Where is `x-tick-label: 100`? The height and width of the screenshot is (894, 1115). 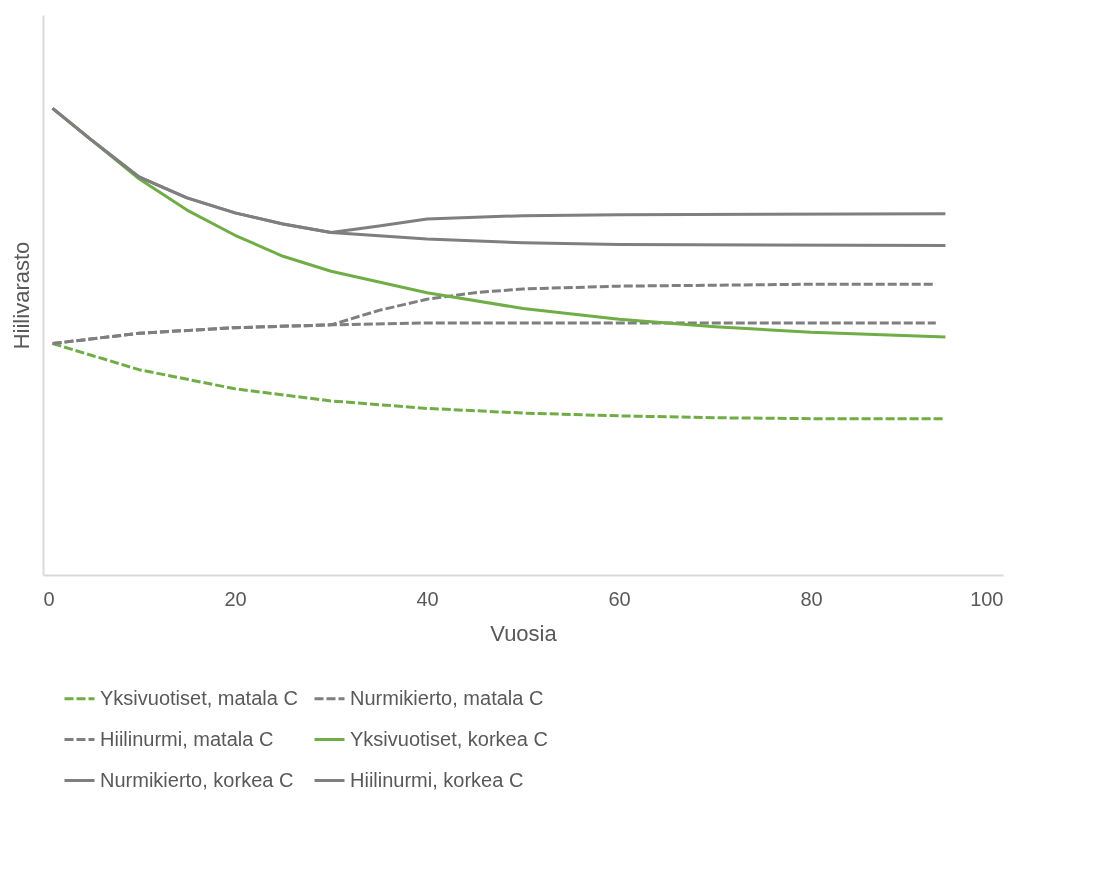
x-tick-label: 100 is located at coordinates (987, 598).